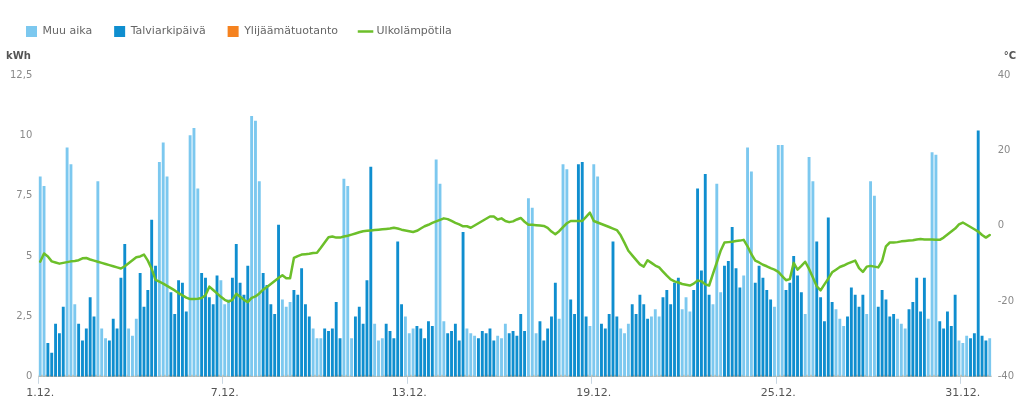  Describe the element at coordinates (409, 393) in the screenshot. I see `x-tick-label: 13.12.` at that location.